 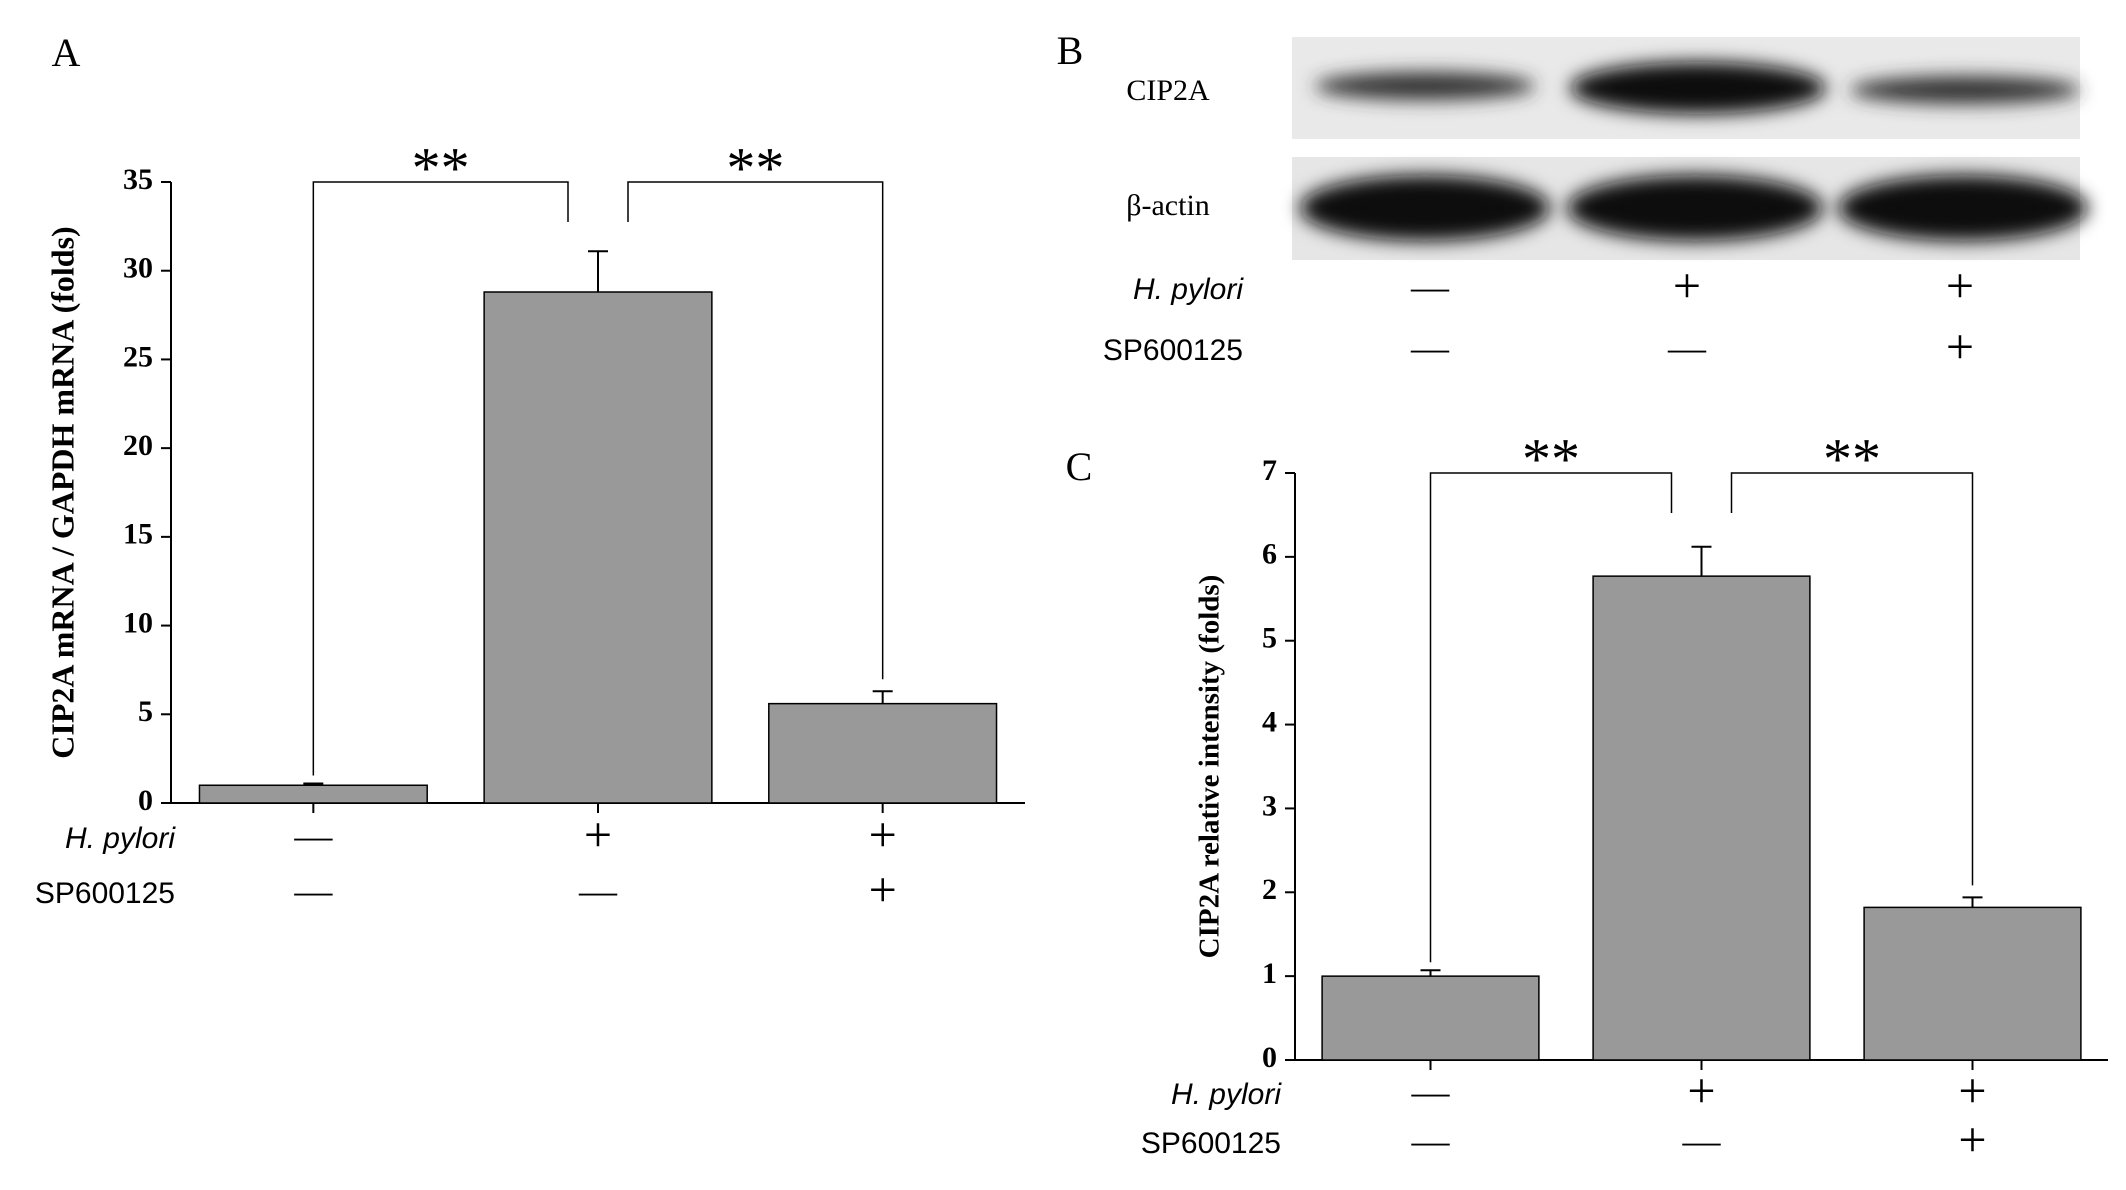 What do you see at coordinates (1269, 805) in the screenshot?
I see `y-tick-label: 3` at bounding box center [1269, 805].